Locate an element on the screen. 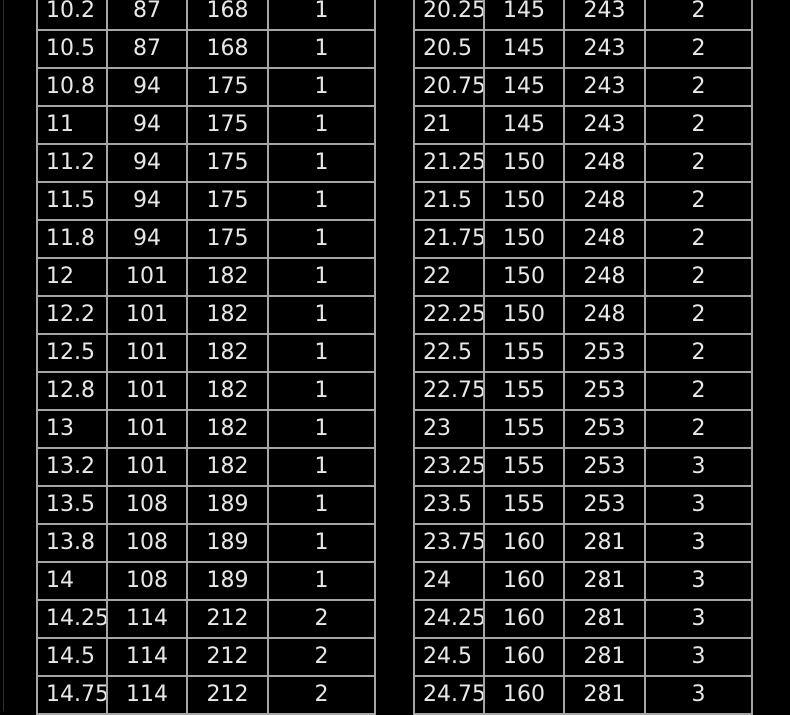  left-edge-line is located at coordinates (3, 355).